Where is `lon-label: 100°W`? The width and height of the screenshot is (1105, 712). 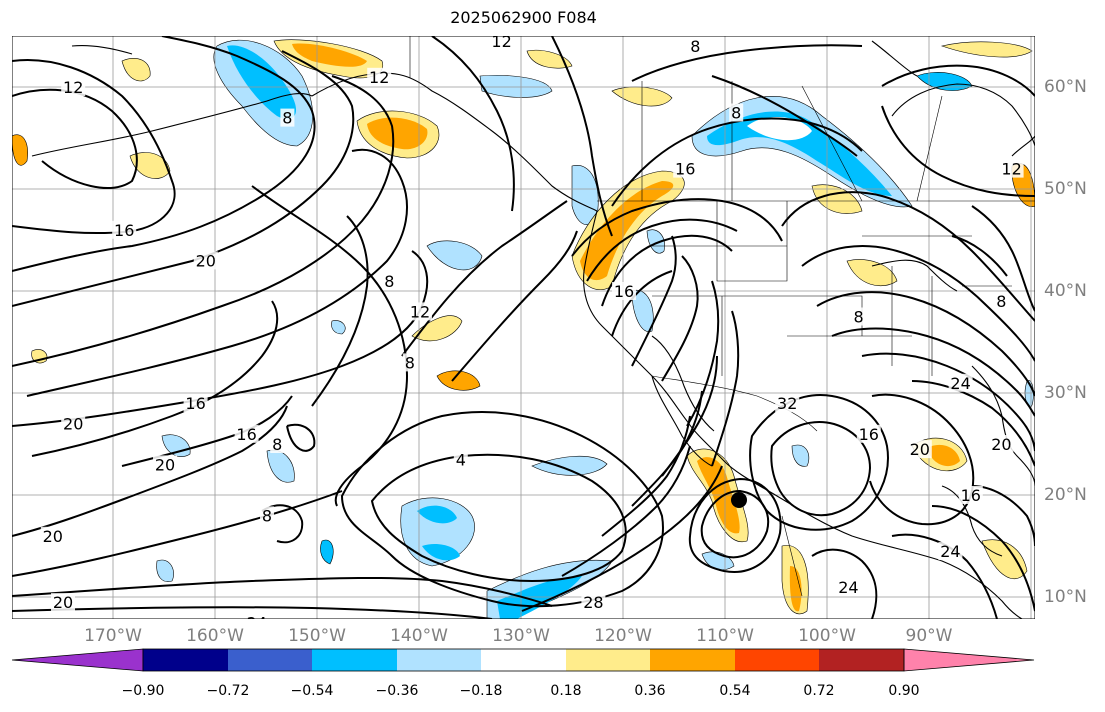
lon-label: 100°W is located at coordinates (827, 636).